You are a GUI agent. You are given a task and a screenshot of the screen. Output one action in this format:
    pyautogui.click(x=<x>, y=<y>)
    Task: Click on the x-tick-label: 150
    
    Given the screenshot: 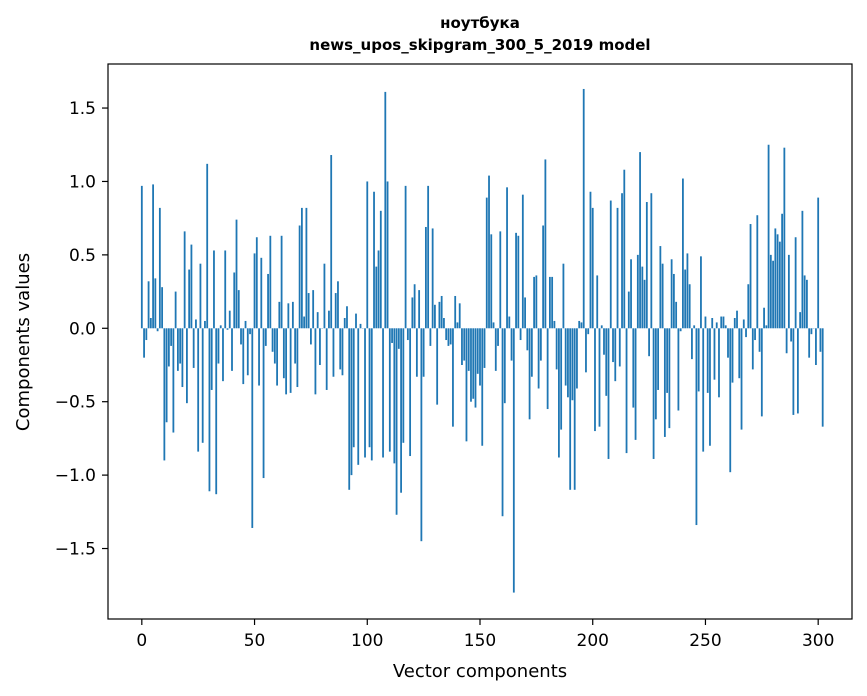 What is the action you would take?
    pyautogui.click(x=480, y=641)
    